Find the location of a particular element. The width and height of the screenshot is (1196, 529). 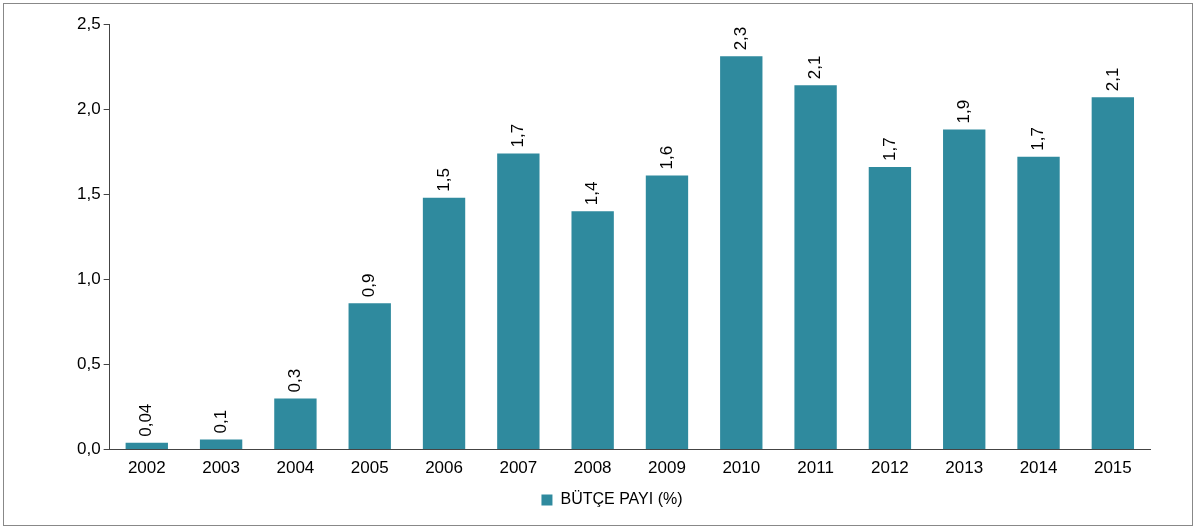

data-label: 1,6 is located at coordinates (666, 157).